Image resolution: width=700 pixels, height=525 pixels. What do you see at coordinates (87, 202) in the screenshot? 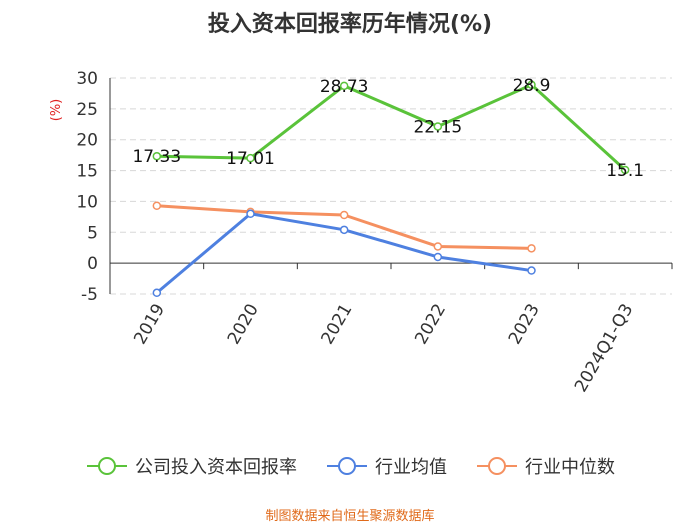
I see `y-tick-label: 10` at bounding box center [87, 202].